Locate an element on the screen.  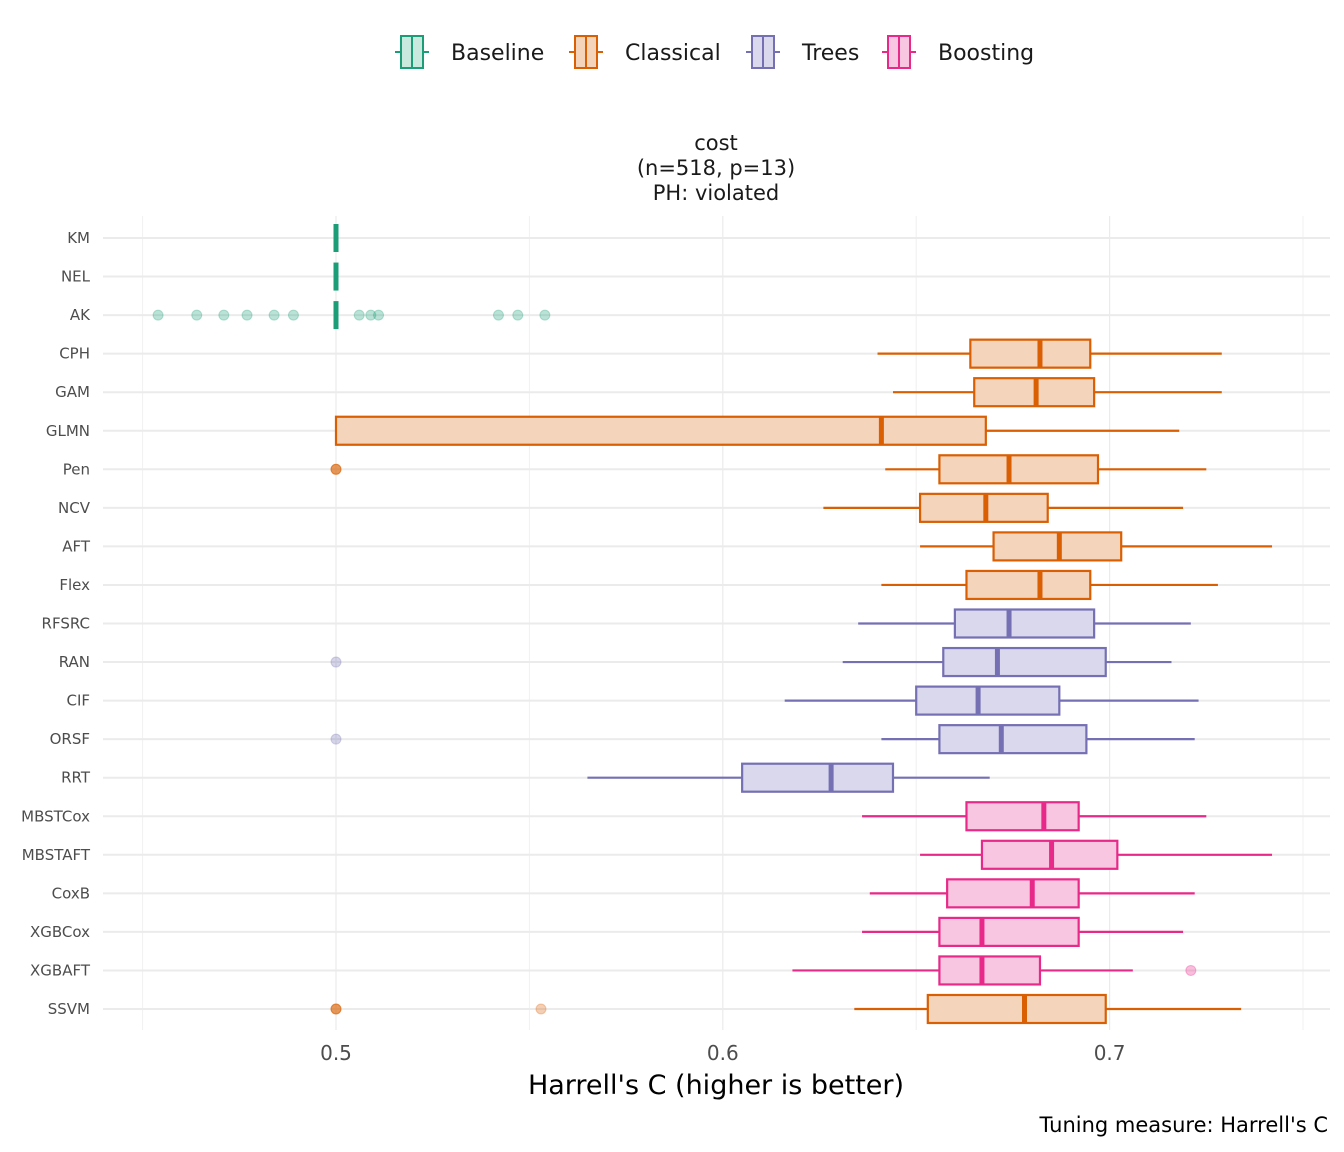
y-label-mbstaft: MBSTAFT is located at coordinates (56, 855).